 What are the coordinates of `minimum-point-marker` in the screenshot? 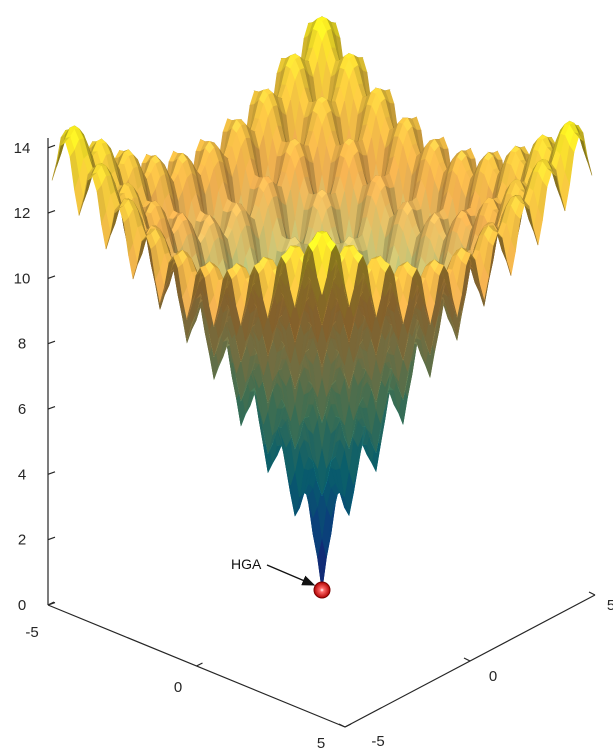 It's located at (322, 590).